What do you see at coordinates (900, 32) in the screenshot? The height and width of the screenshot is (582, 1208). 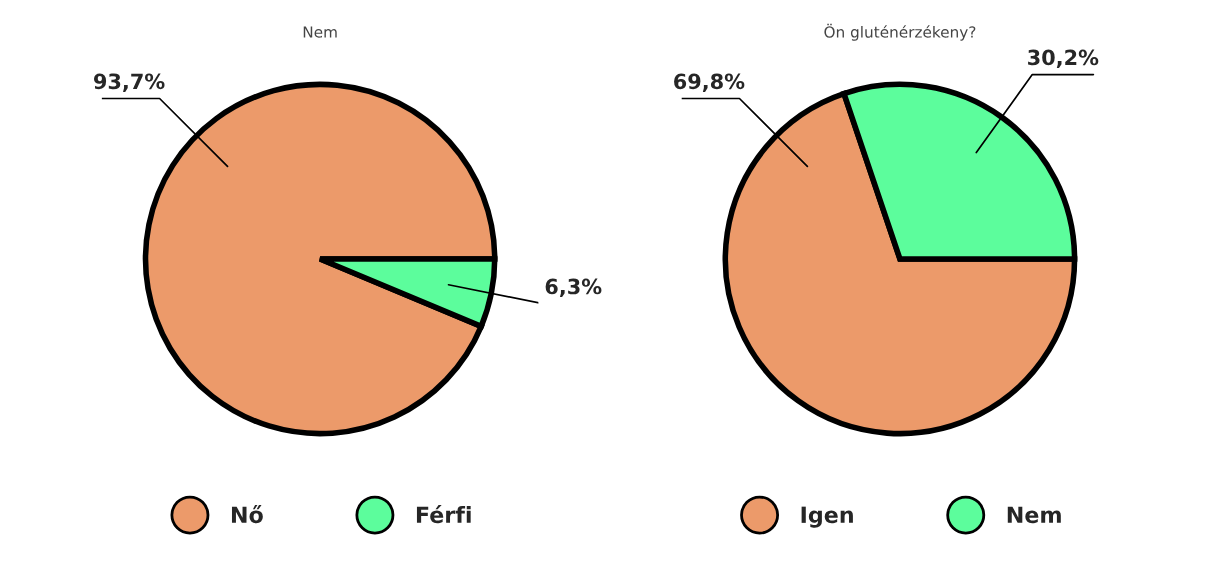 I see `chart-title: Ön gluténérzékeny?` at bounding box center [900, 32].